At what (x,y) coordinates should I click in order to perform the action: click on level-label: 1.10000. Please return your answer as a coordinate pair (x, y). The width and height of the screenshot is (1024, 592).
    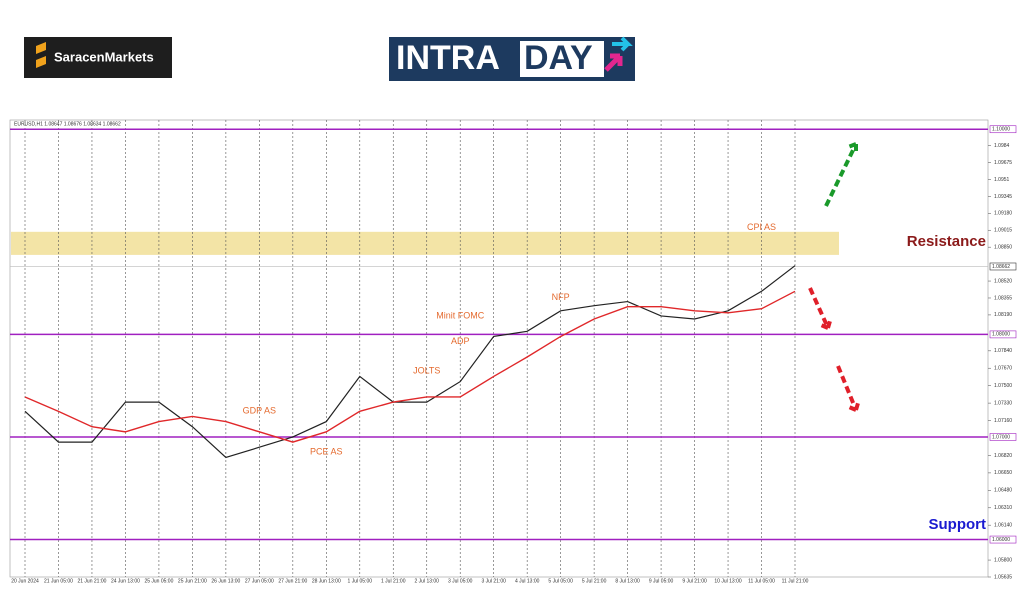
    Looking at the image, I should click on (1001, 130).